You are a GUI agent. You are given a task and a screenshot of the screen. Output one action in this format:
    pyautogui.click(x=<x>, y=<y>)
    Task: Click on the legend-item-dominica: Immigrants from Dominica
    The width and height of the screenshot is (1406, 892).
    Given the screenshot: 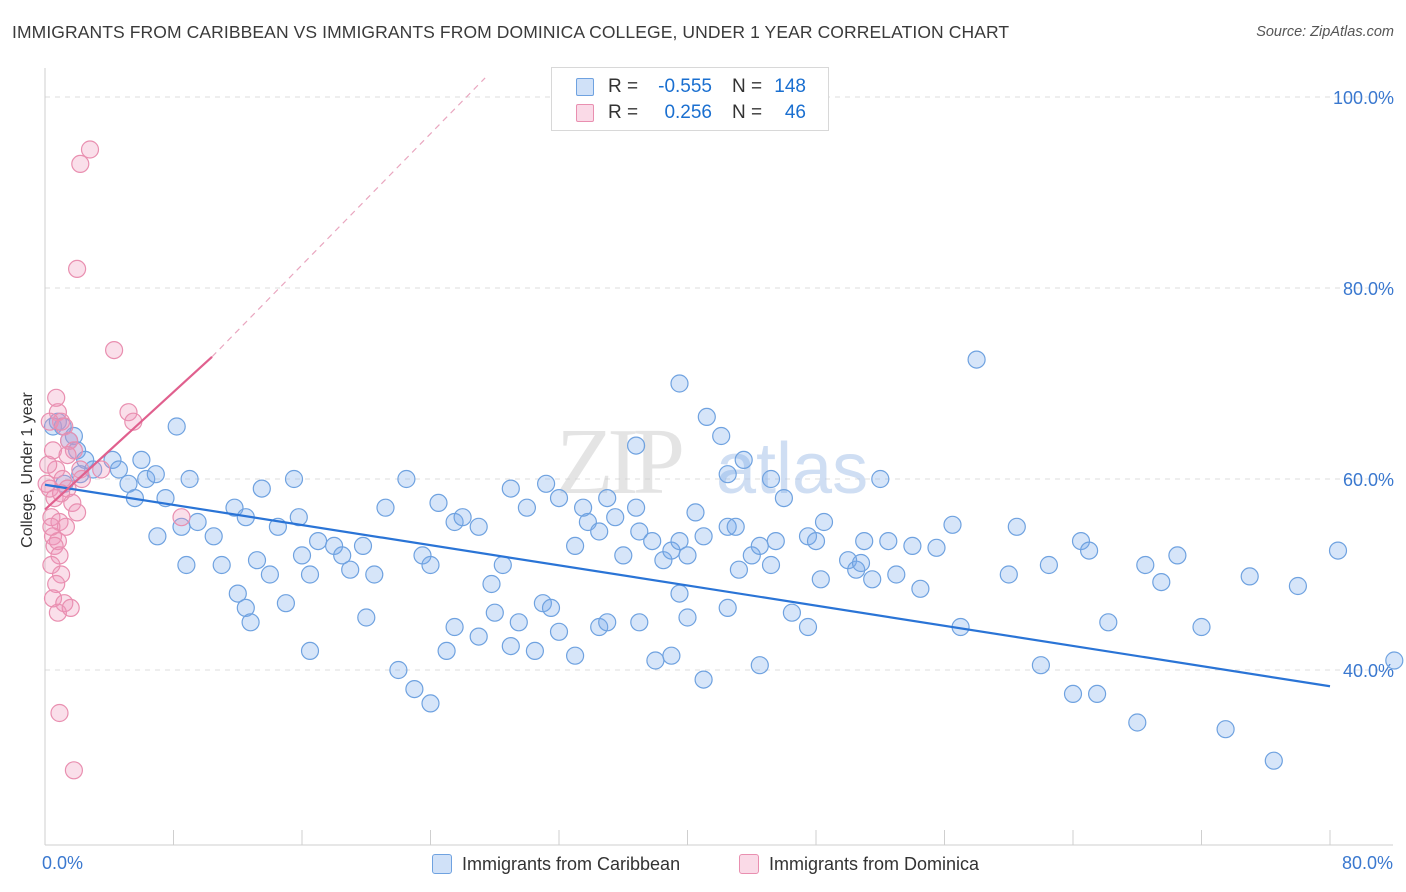 What is the action you would take?
    pyautogui.click(x=859, y=864)
    